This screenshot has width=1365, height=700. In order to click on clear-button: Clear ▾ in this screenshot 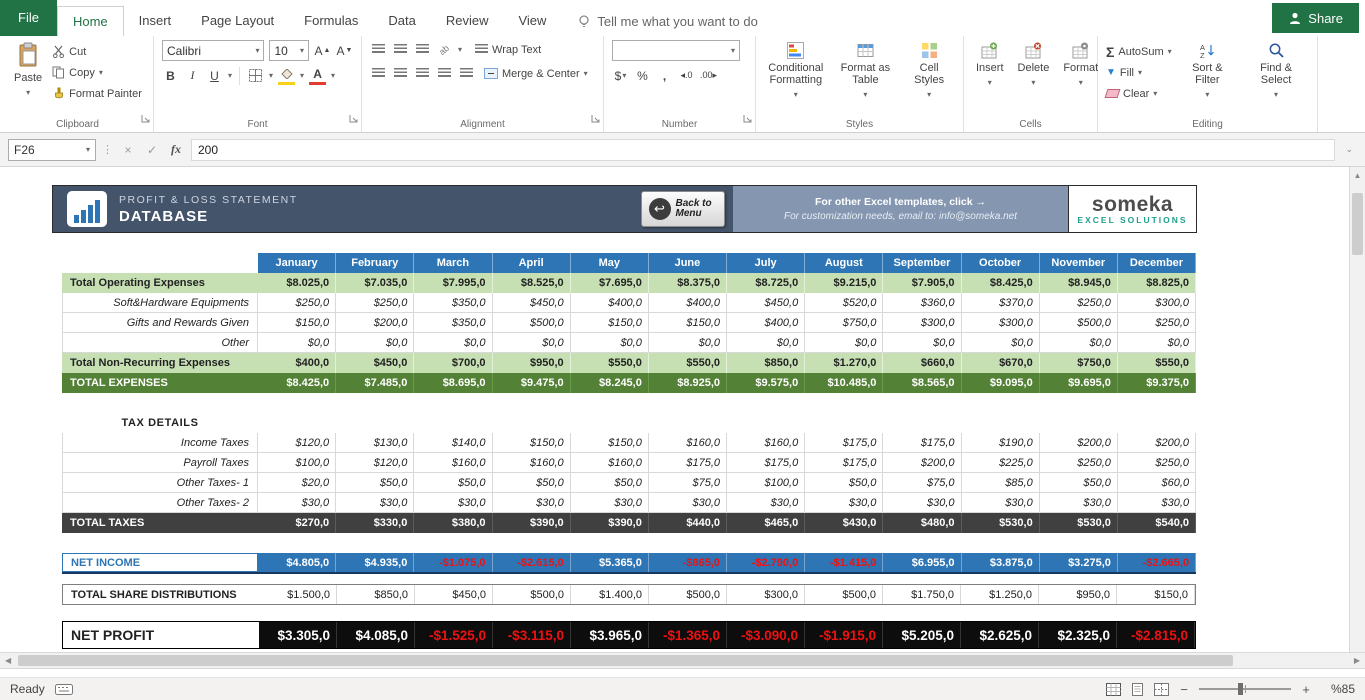, I will do `click(1138, 93)`.